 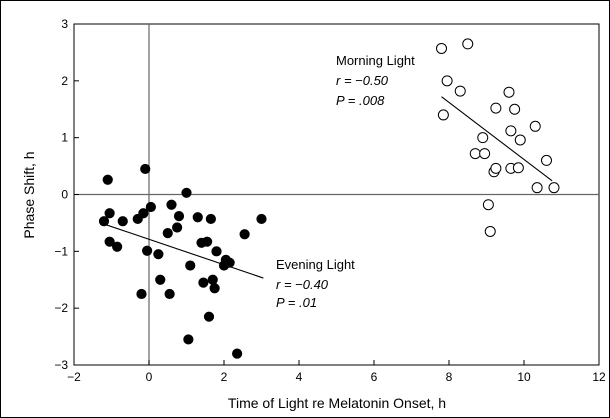 What do you see at coordinates (315, 264) in the screenshot?
I see `evening-light-label: Evening Light` at bounding box center [315, 264].